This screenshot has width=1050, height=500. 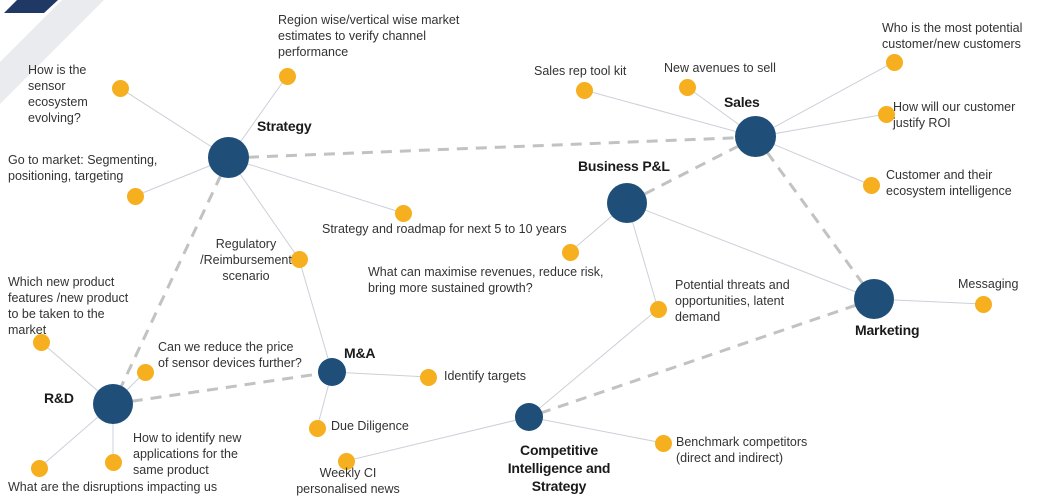 I want to click on topic-node-maximise-revenues, so click(x=570, y=252).